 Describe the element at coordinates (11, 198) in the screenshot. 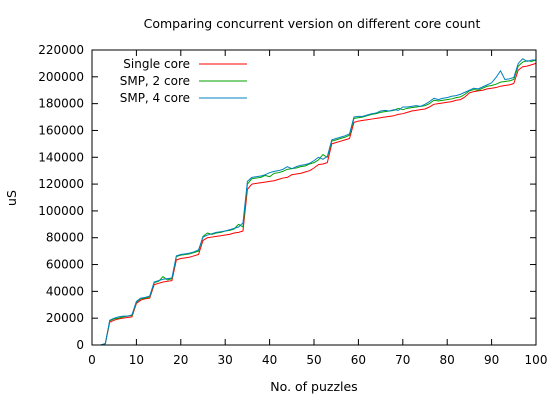

I see `y-axis-label: uS` at that location.